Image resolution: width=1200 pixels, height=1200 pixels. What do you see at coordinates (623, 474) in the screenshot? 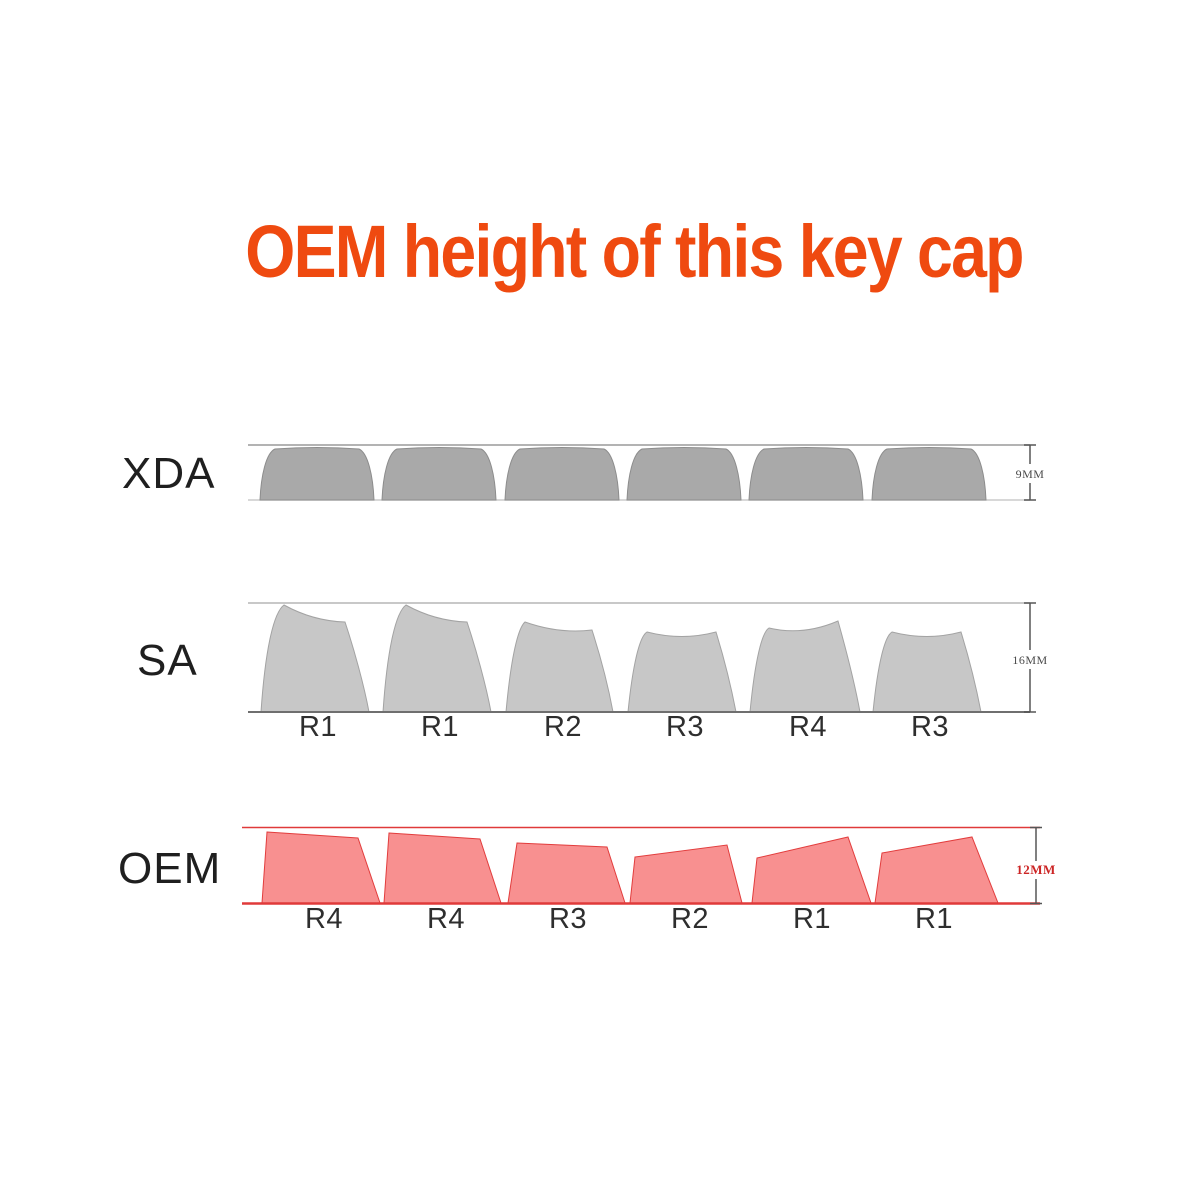
I see `xda-keycaps` at bounding box center [623, 474].